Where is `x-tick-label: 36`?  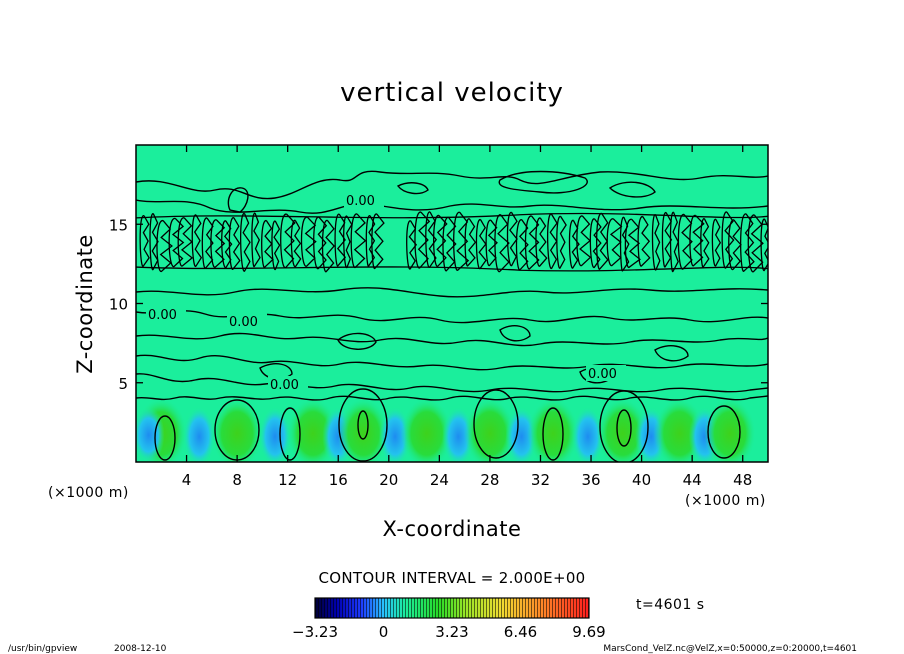 x-tick-label: 36 is located at coordinates (590, 480).